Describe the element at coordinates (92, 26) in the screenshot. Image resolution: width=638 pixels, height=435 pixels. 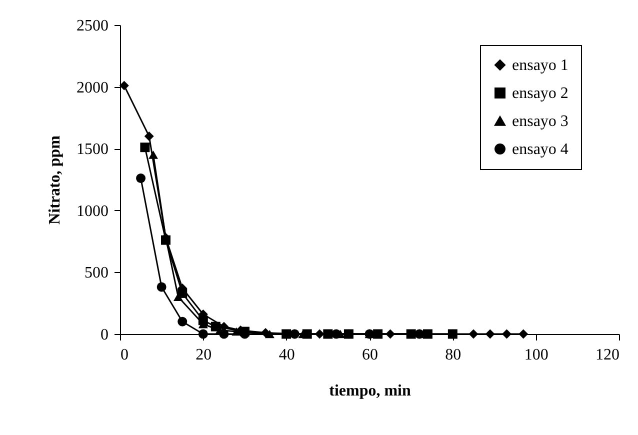
I see `y-tick-label: 2500` at that location.